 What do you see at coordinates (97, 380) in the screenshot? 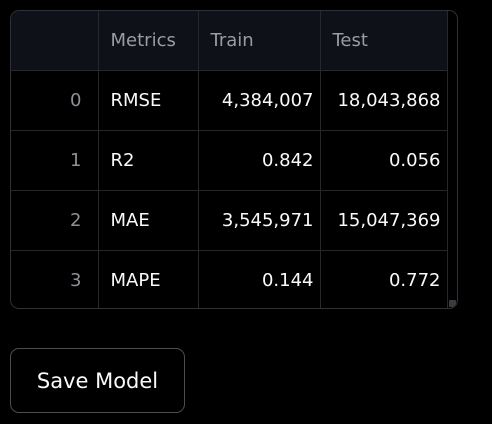
I see `save-model-button: Save Model` at bounding box center [97, 380].